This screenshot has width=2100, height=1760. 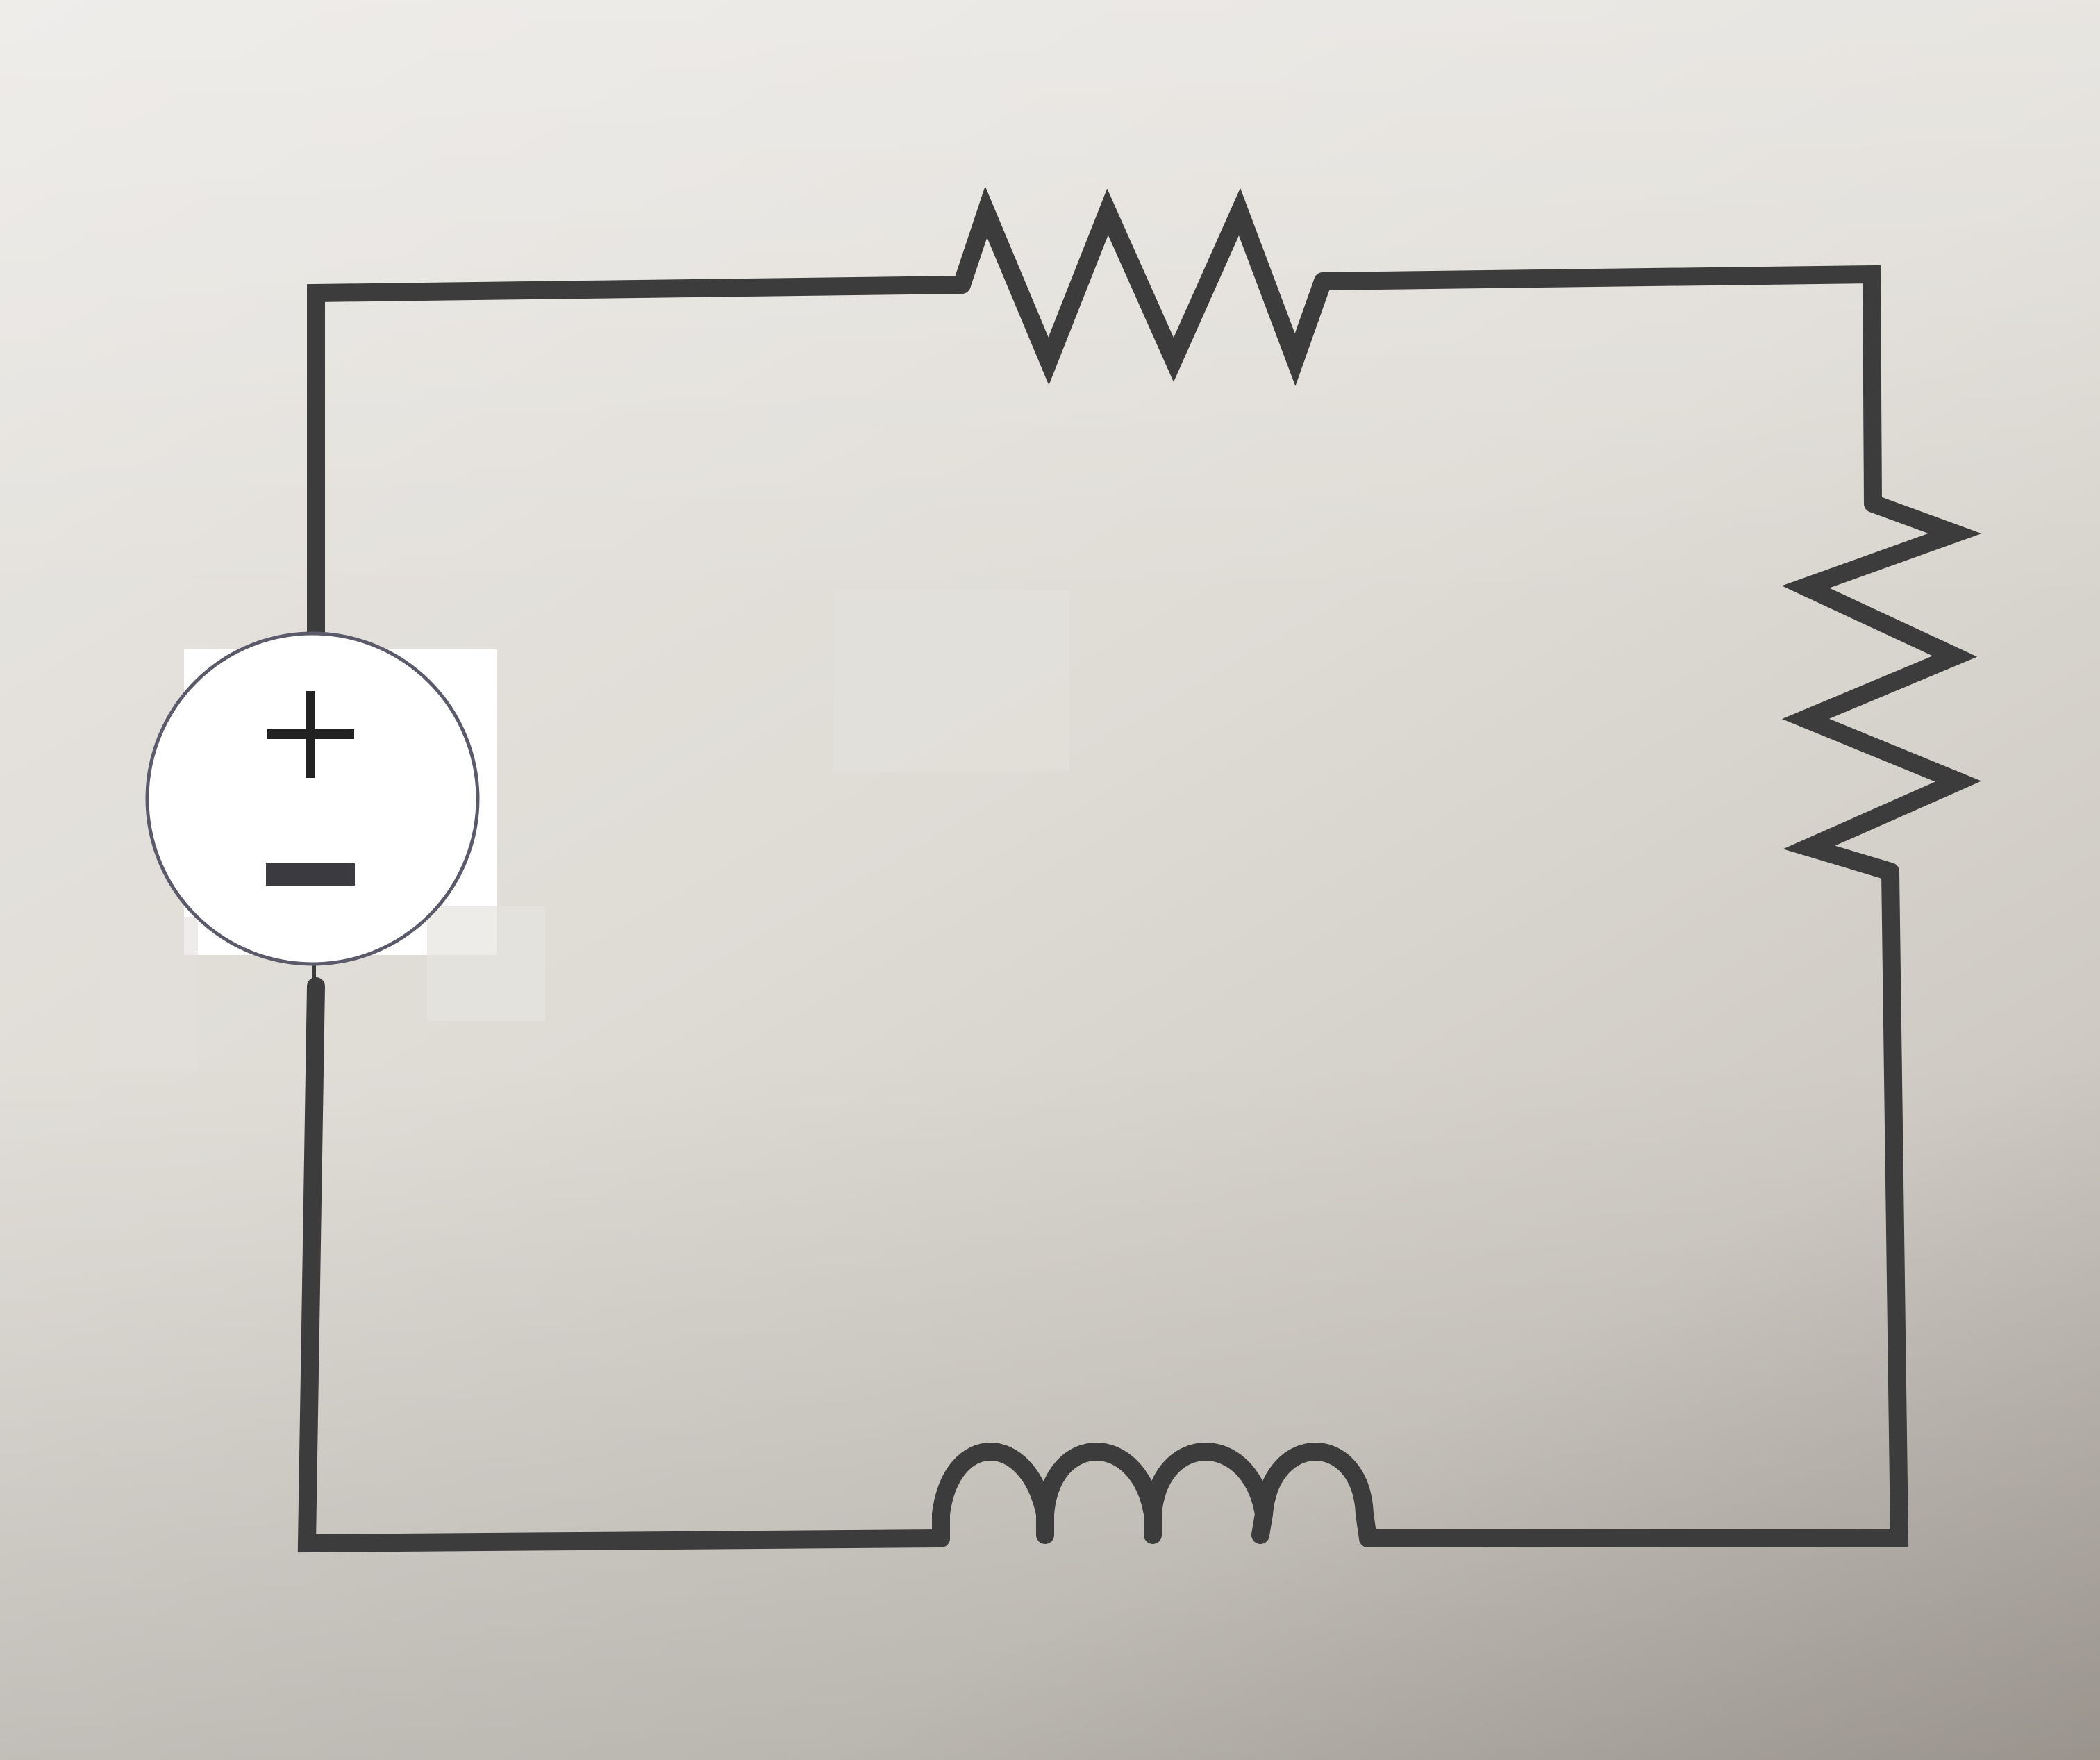 I want to click on resistor-top, so click(x=1142, y=286).